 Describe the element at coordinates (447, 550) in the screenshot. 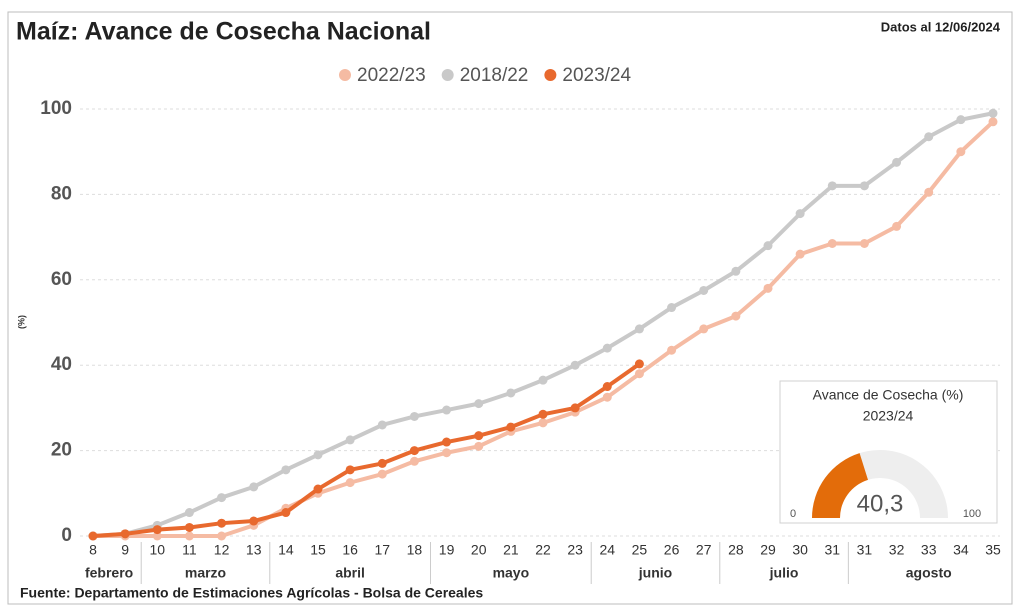

I see `x-tick-label: 19` at that location.